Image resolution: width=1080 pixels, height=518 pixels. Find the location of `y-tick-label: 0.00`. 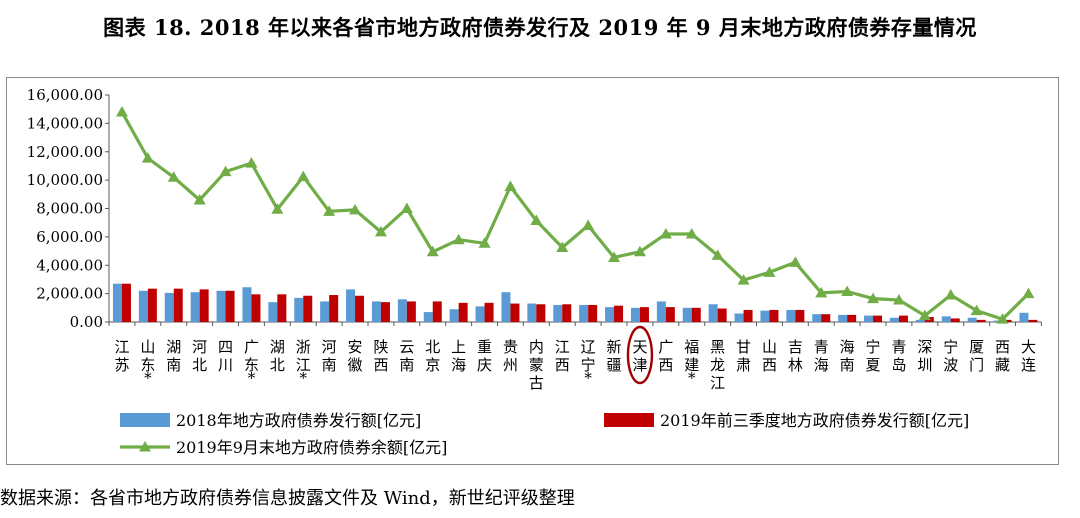

y-tick-label: 0.00 is located at coordinates (86, 322).